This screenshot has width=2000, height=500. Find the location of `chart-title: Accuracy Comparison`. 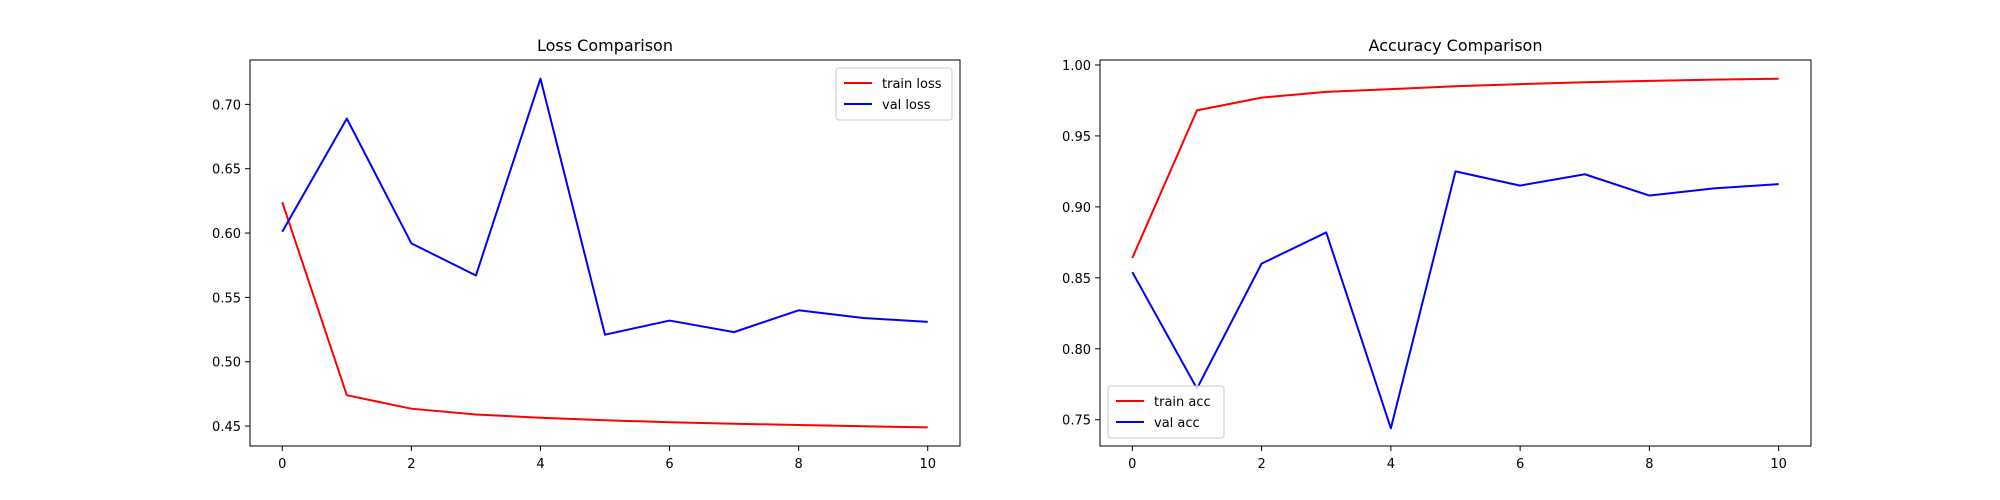

chart-title: Accuracy Comparison is located at coordinates (1456, 45).